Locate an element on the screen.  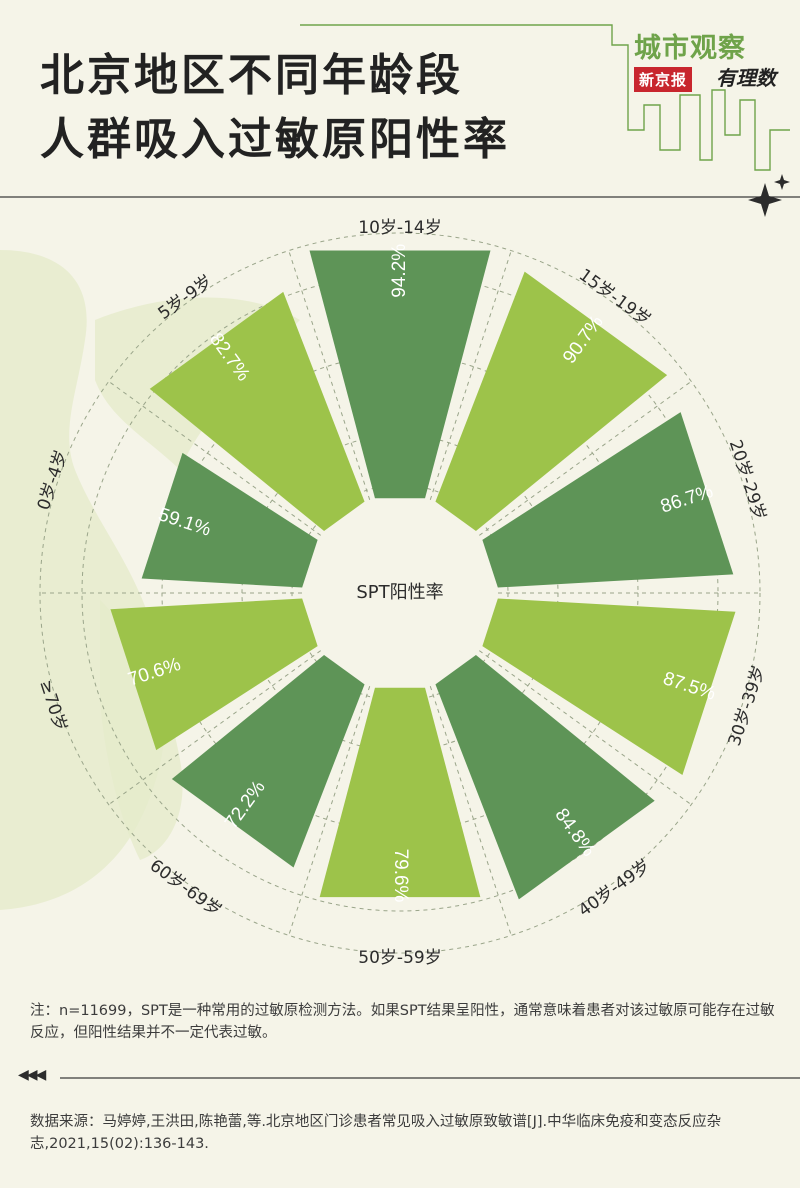
bar-5岁-9岁 is located at coordinates (257, 411).